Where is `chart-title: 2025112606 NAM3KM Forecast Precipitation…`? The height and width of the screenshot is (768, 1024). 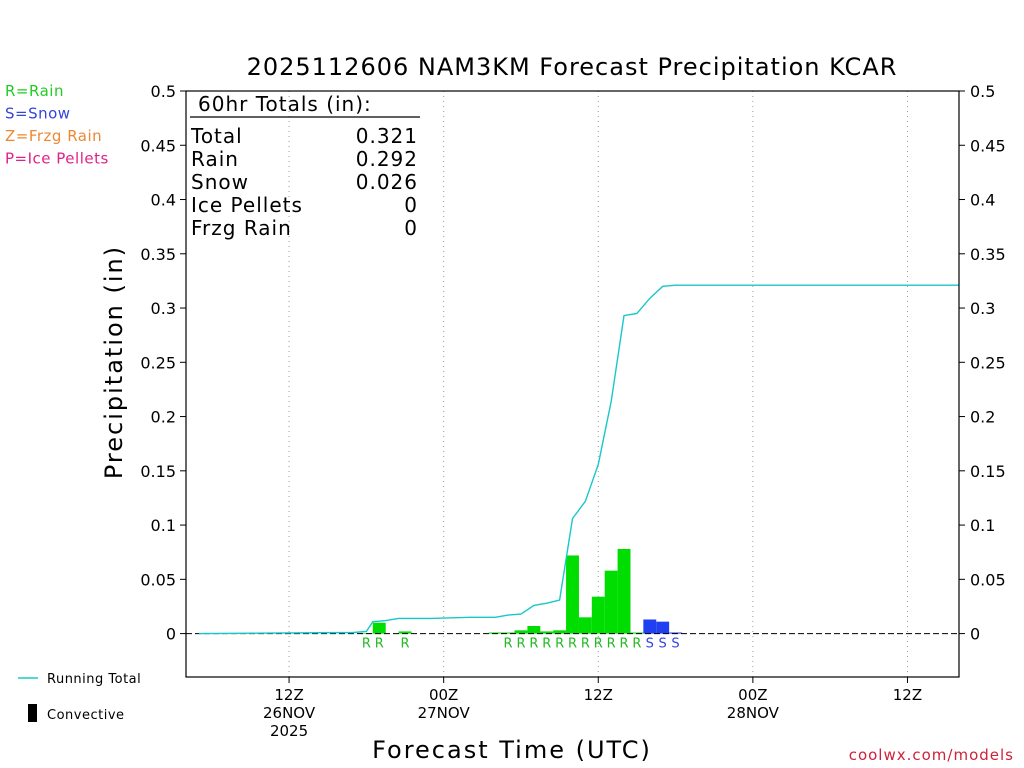
chart-title: 2025112606 NAM3KM Forecast Precipitation… is located at coordinates (572, 67).